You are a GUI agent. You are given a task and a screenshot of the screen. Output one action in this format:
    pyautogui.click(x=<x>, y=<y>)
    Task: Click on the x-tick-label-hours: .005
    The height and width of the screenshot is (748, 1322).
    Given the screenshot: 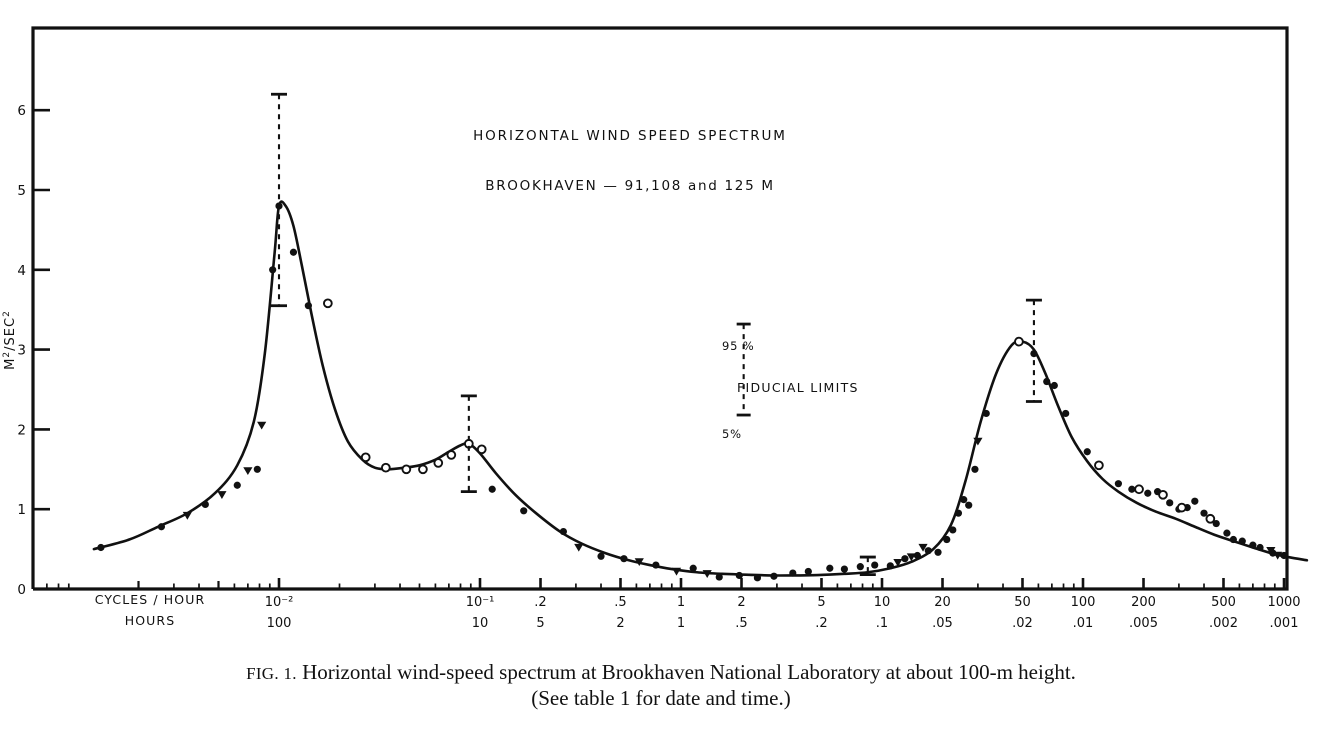 What is the action you would take?
    pyautogui.click(x=1143, y=623)
    